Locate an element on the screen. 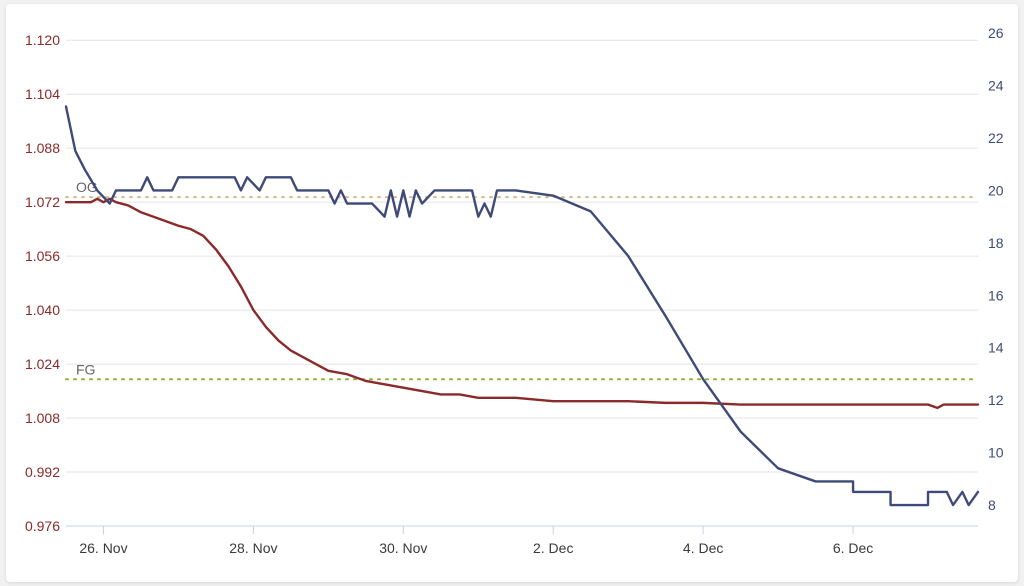 This screenshot has height=586, width=1024. x-tick-label: 26. Nov is located at coordinates (103, 548).